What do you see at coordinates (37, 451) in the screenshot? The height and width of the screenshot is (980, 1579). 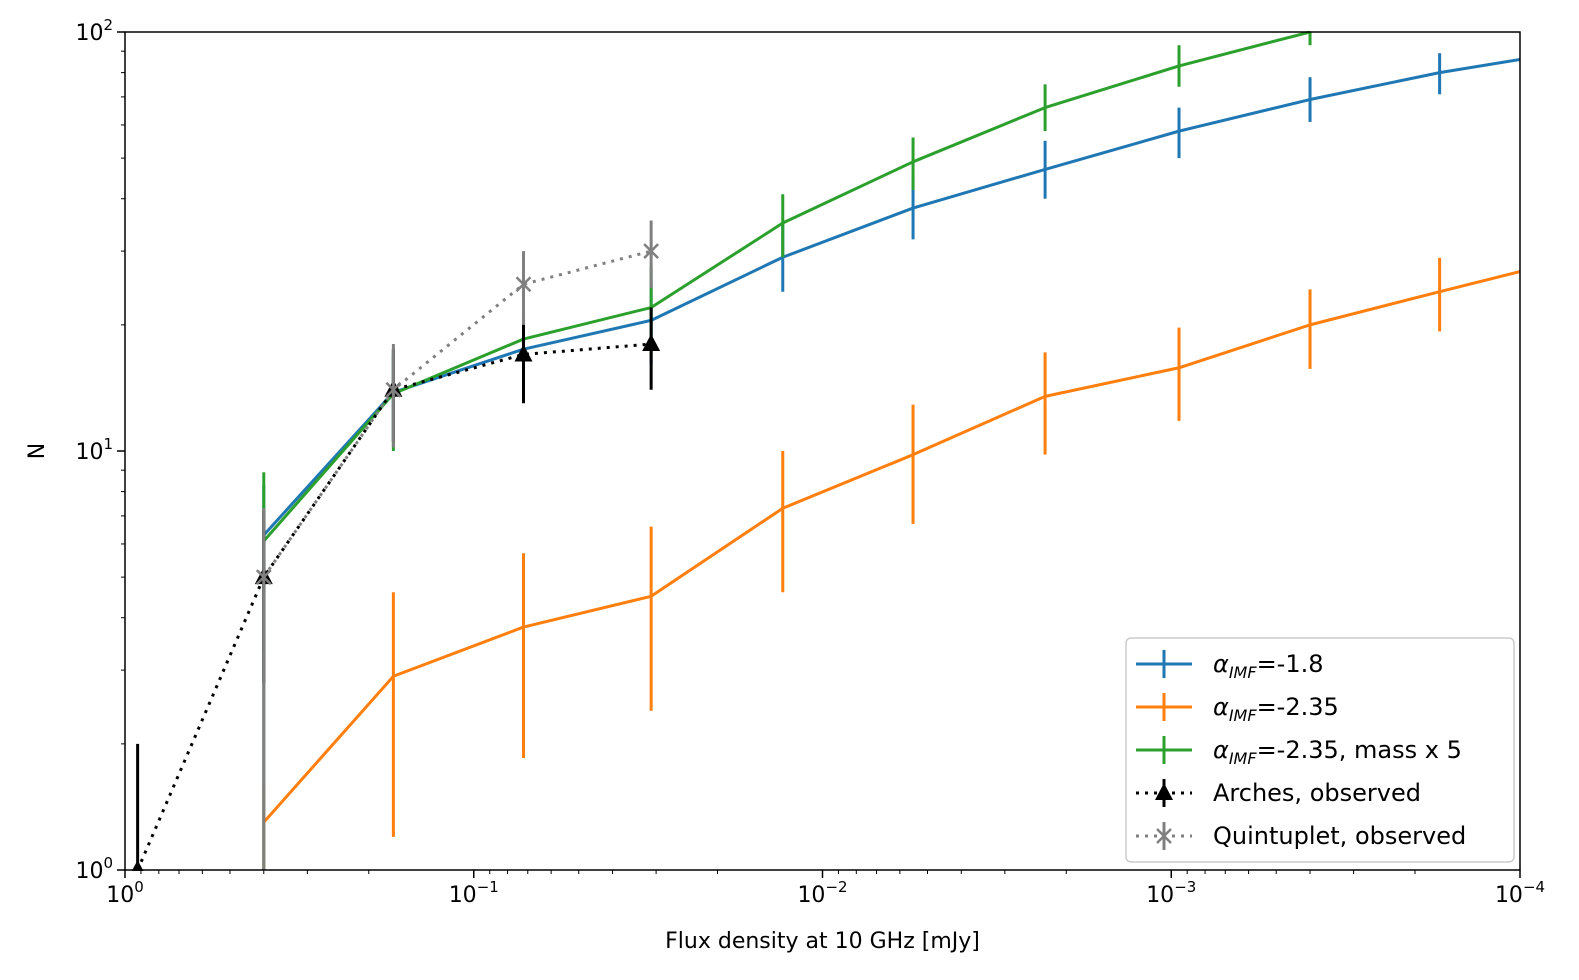 I see `y-axis-label: N` at bounding box center [37, 451].